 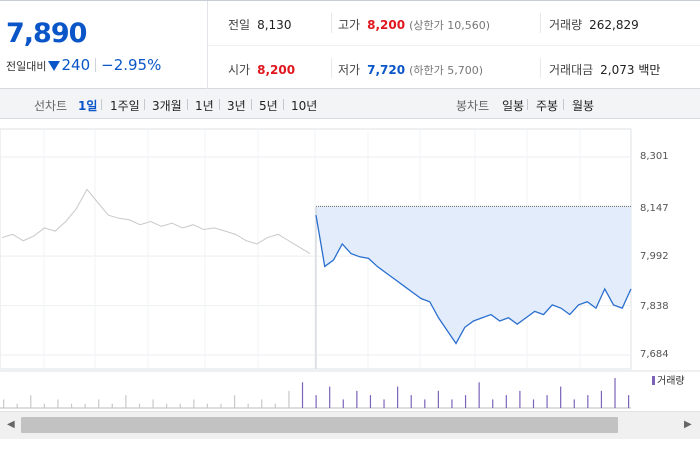 What do you see at coordinates (125, 106) in the screenshot?
I see `tab-1-week: 1주일` at bounding box center [125, 106].